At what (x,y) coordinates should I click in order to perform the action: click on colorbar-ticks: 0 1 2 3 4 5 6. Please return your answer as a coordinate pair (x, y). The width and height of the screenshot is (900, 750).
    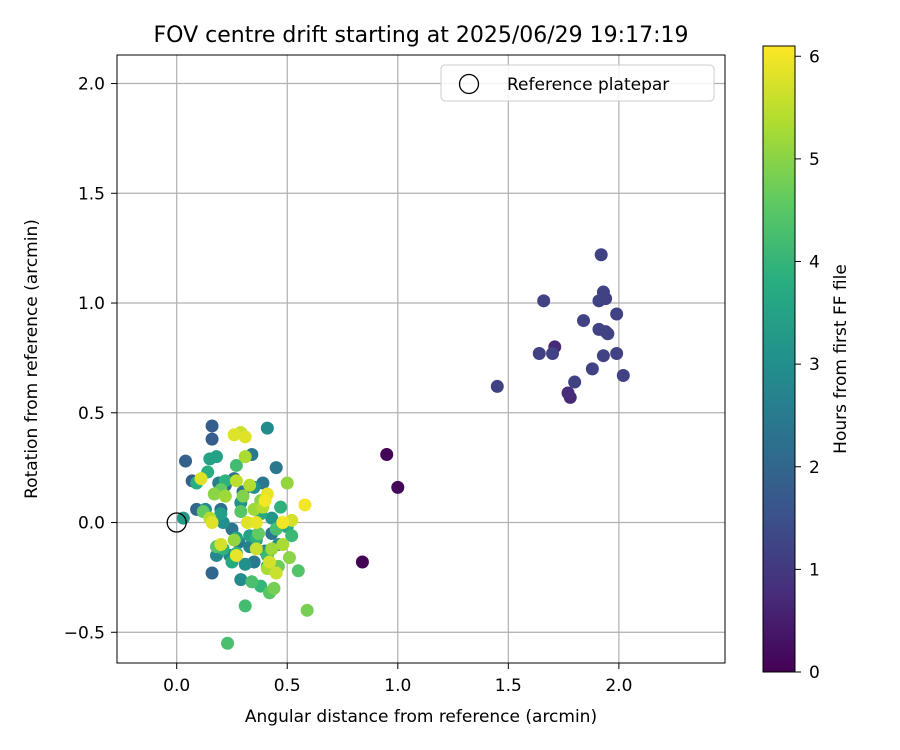
    Looking at the image, I should click on (807, 365).